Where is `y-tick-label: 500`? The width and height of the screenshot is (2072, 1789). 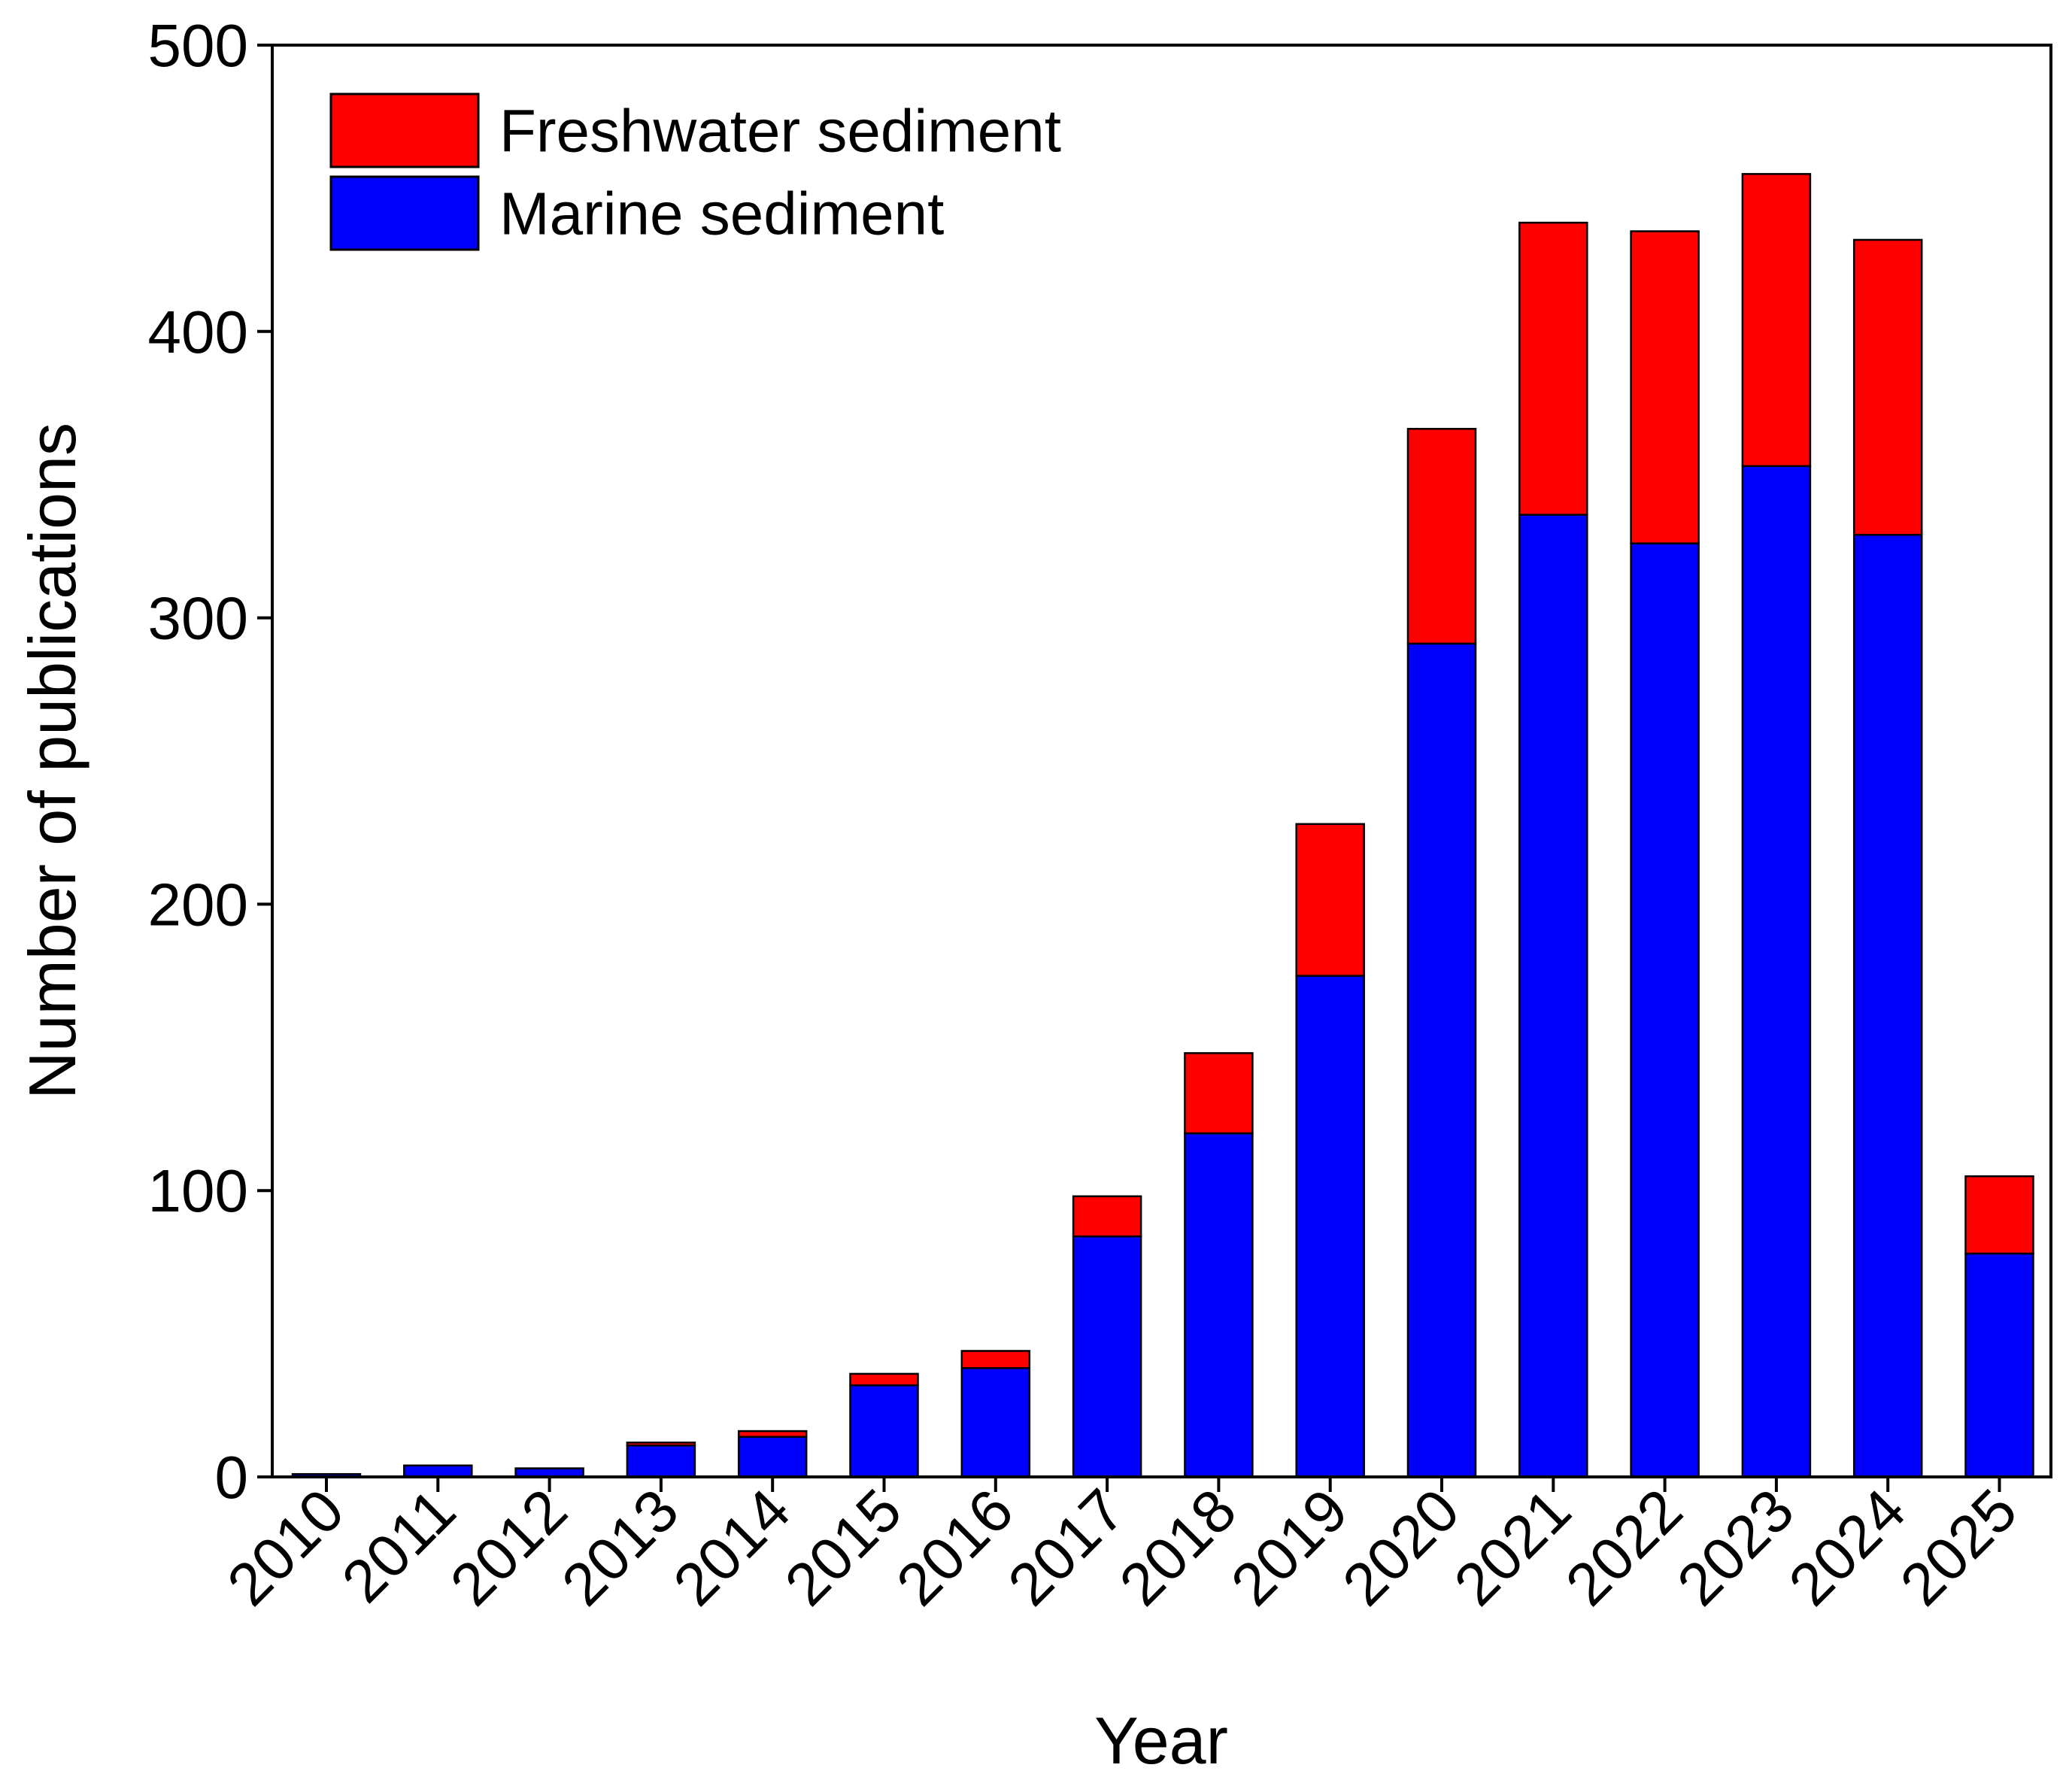
y-tick-label: 500 is located at coordinates (198, 45).